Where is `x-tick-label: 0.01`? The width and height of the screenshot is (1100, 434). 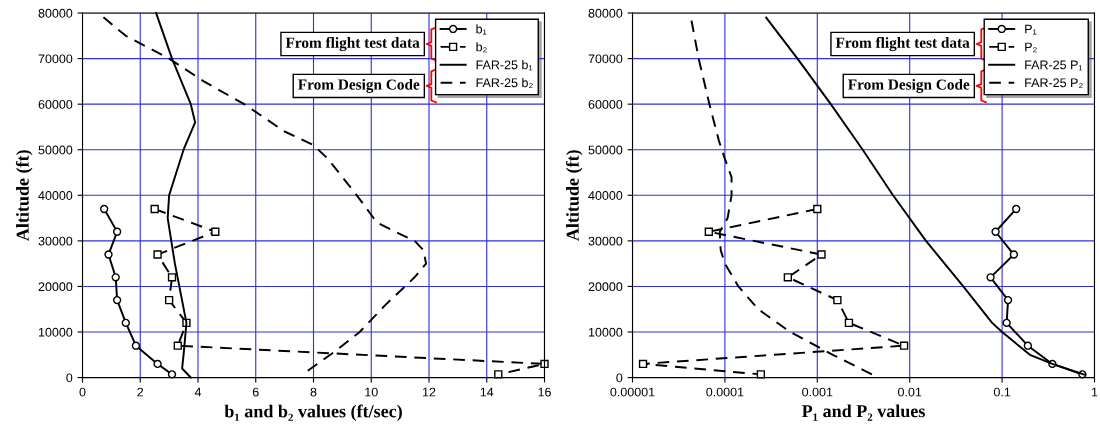 x-tick-label: 0.01 is located at coordinates (910, 392).